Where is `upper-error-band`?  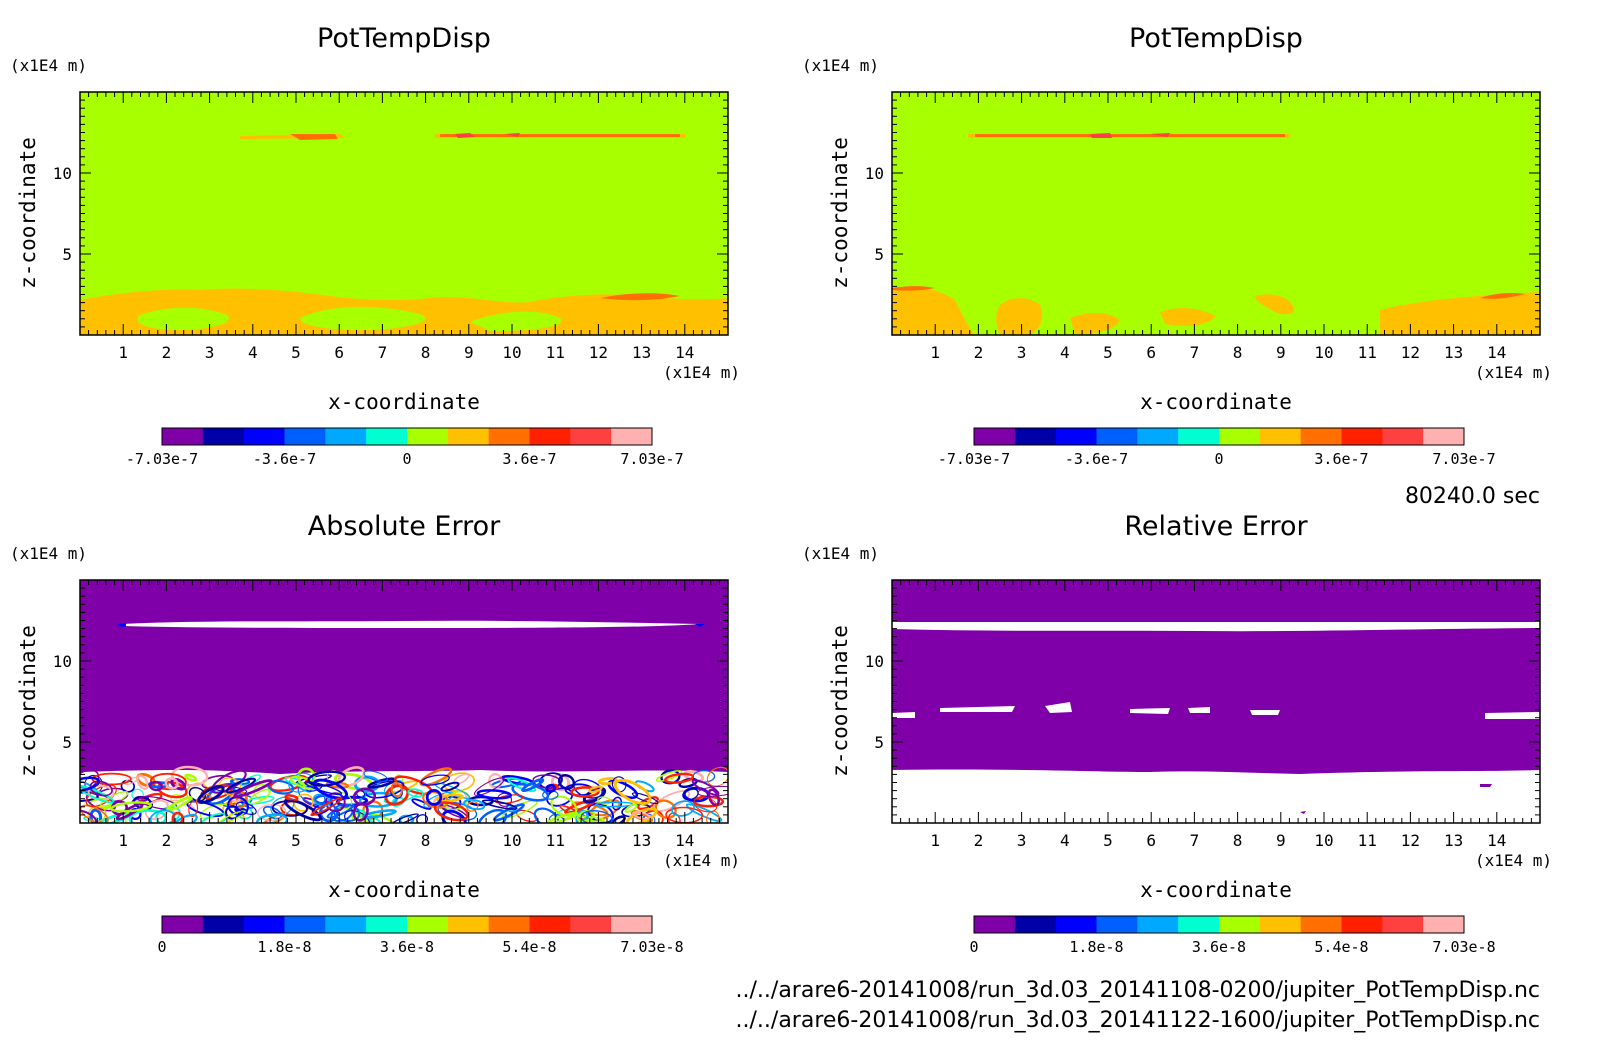 upper-error-band is located at coordinates (1216, 627).